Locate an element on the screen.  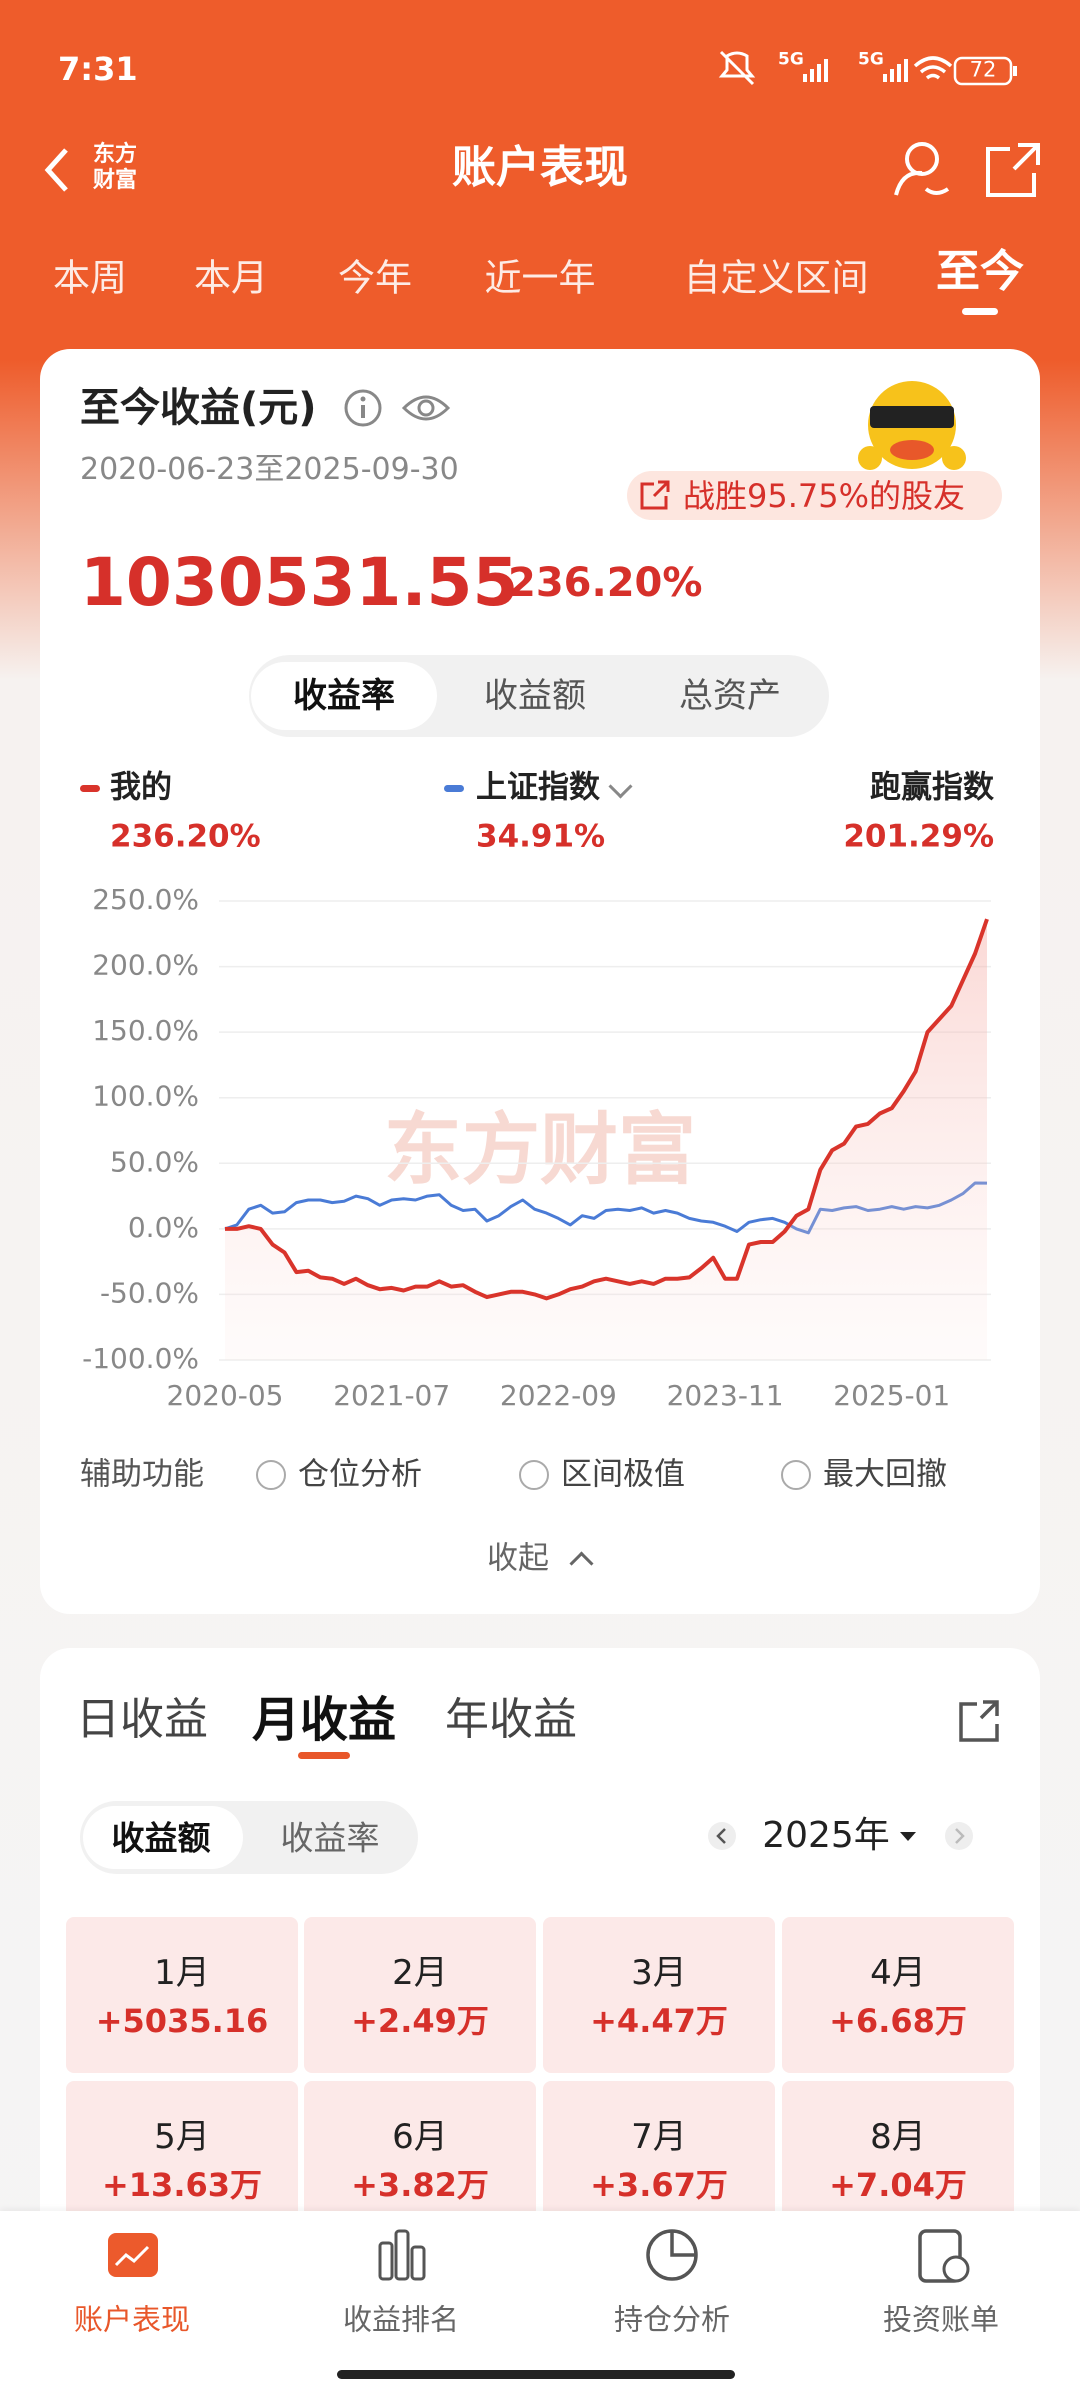
legend-value: 34.91% is located at coordinates (541, 836).